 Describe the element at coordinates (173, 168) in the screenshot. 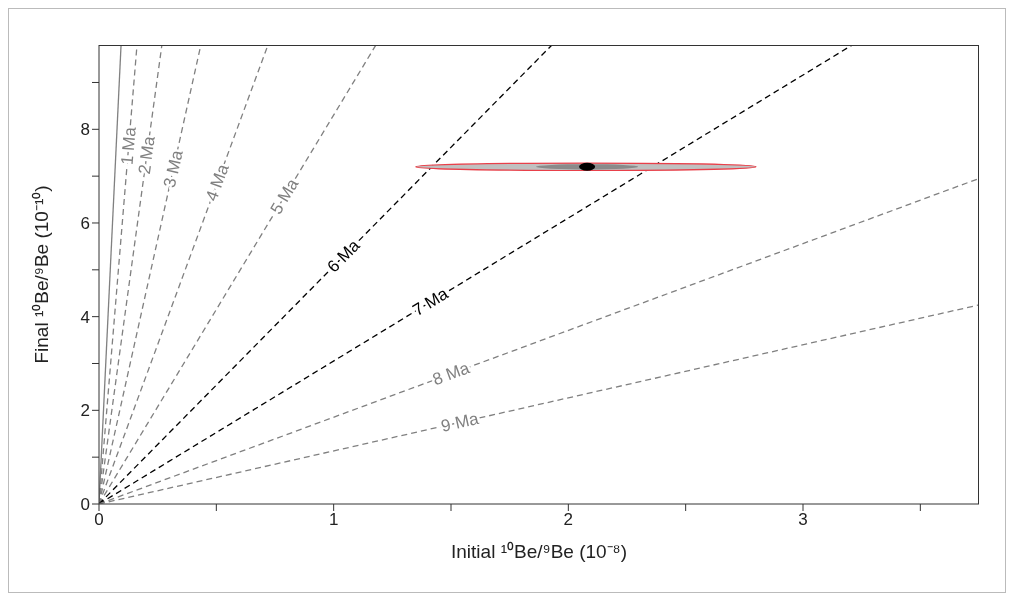

I see `text: 3 Ma` at that location.